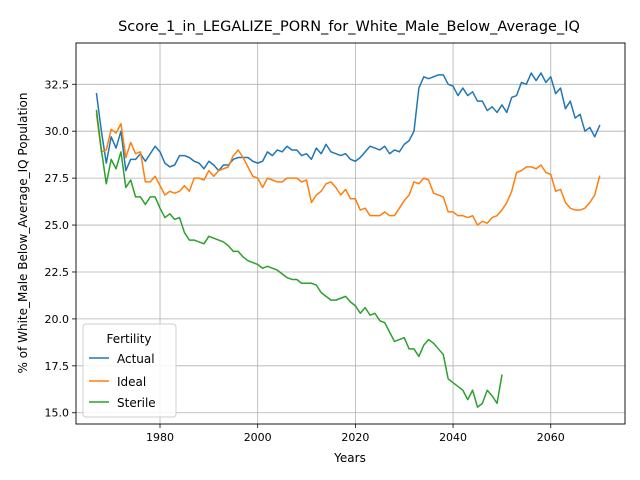  Describe the element at coordinates (136, 403) in the screenshot. I see `legend-label-sterile: Sterile` at that location.